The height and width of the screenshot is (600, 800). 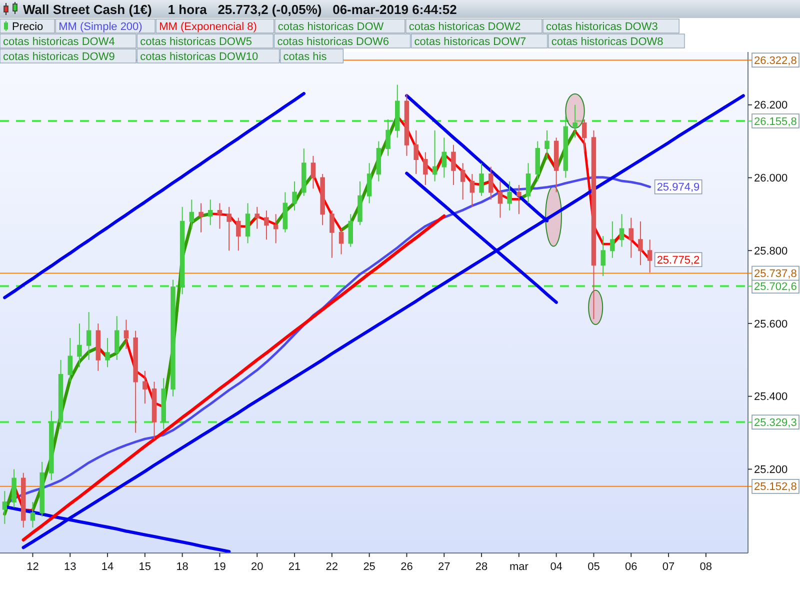 What do you see at coordinates (182, 567) in the screenshot?
I see `x-tick-label: 18` at bounding box center [182, 567].